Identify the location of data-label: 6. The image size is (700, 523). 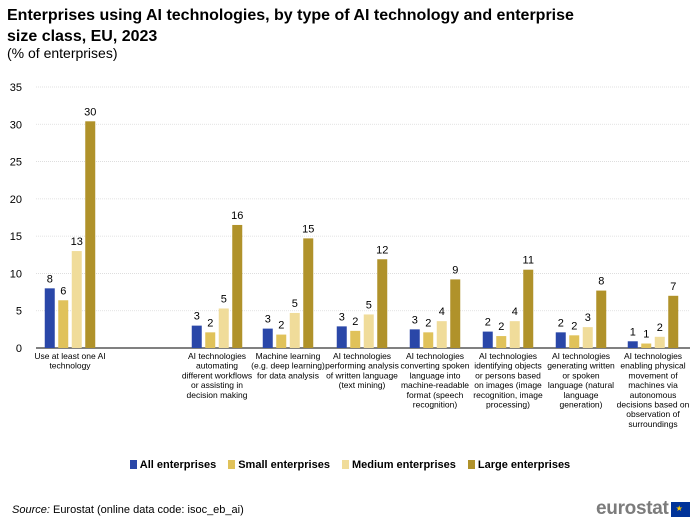
(63, 291).